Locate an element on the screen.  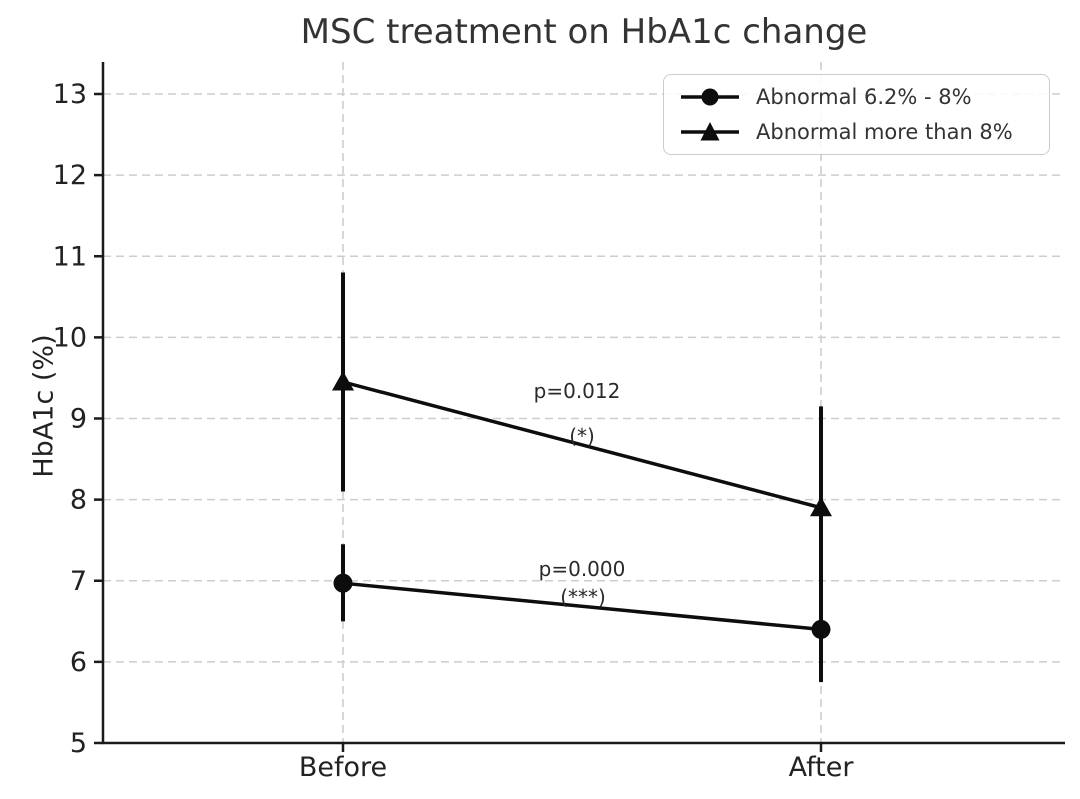
chart-title: MSC treatment on HbA1c change is located at coordinates (584, 32).